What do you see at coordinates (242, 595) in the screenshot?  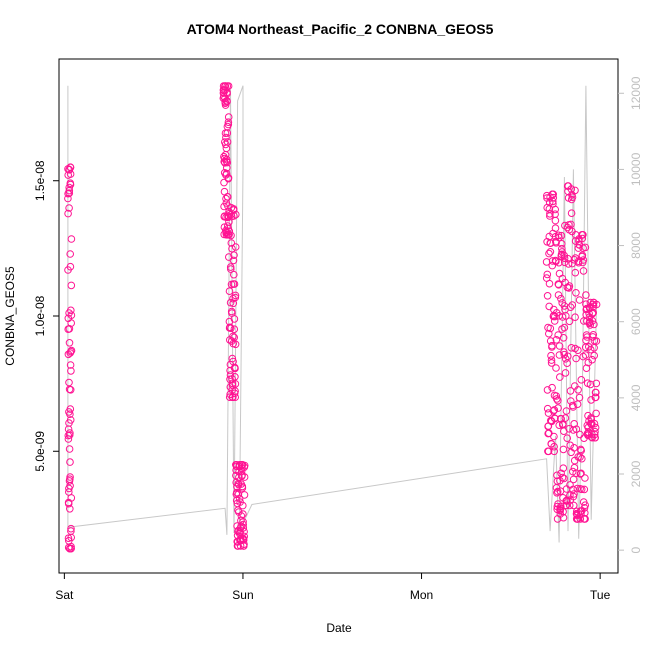 I see `x-tick-label: Sun` at bounding box center [242, 595].